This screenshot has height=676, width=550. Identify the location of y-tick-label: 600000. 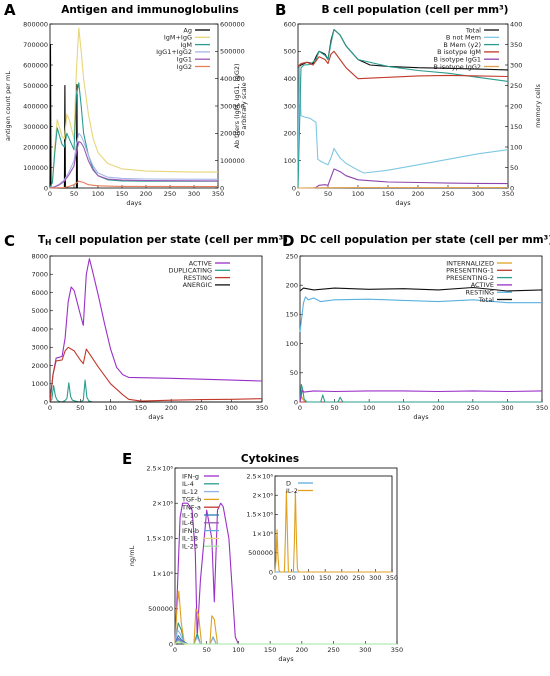
(35, 65).